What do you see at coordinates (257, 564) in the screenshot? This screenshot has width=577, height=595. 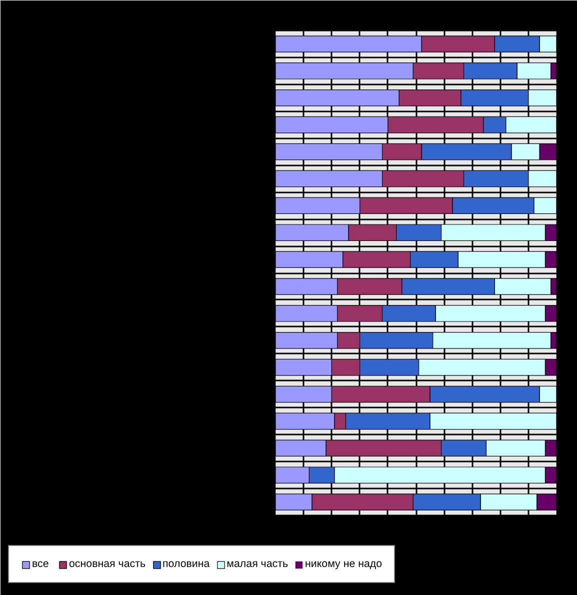 I see `legend-label: малая часть` at bounding box center [257, 564].